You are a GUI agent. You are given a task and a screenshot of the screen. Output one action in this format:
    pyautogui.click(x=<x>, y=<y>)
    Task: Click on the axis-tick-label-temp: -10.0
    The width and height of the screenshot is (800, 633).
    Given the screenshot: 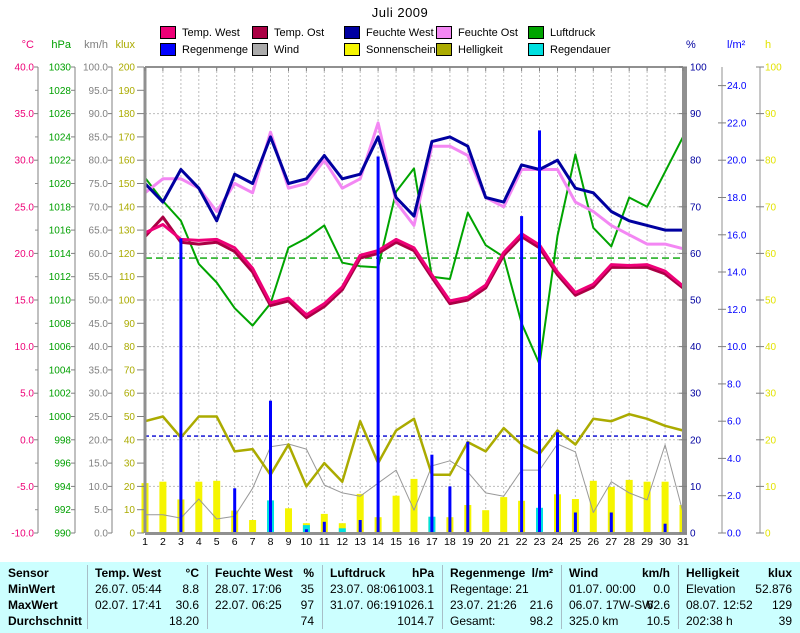 What is the action you would take?
    pyautogui.click(x=22, y=534)
    